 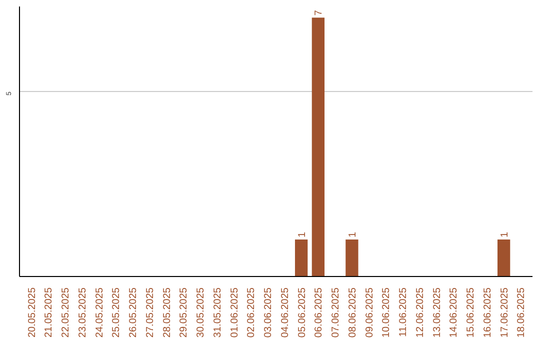 What do you see at coordinates (352, 312) in the screenshot?
I see `x-tick-label: 08.06.2025` at bounding box center [352, 312].